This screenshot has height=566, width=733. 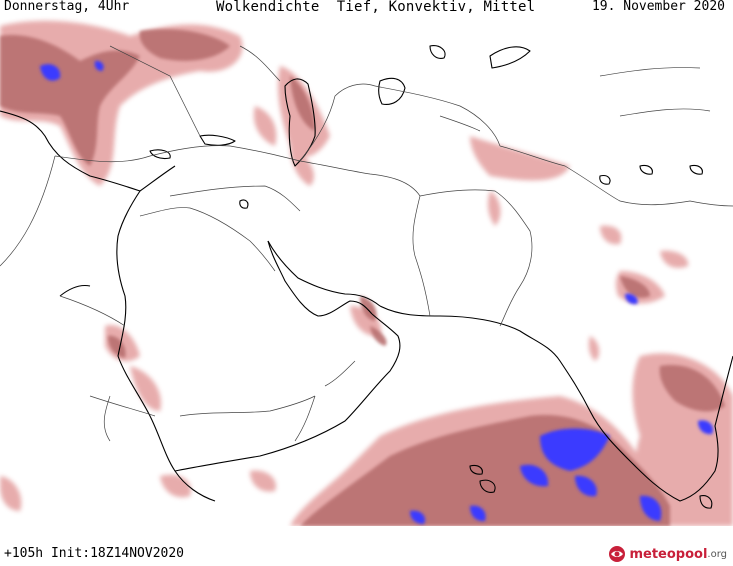 What do you see at coordinates (658, 7) in the screenshot?
I see `forecast-date-label: 19. November 2020` at bounding box center [658, 7].